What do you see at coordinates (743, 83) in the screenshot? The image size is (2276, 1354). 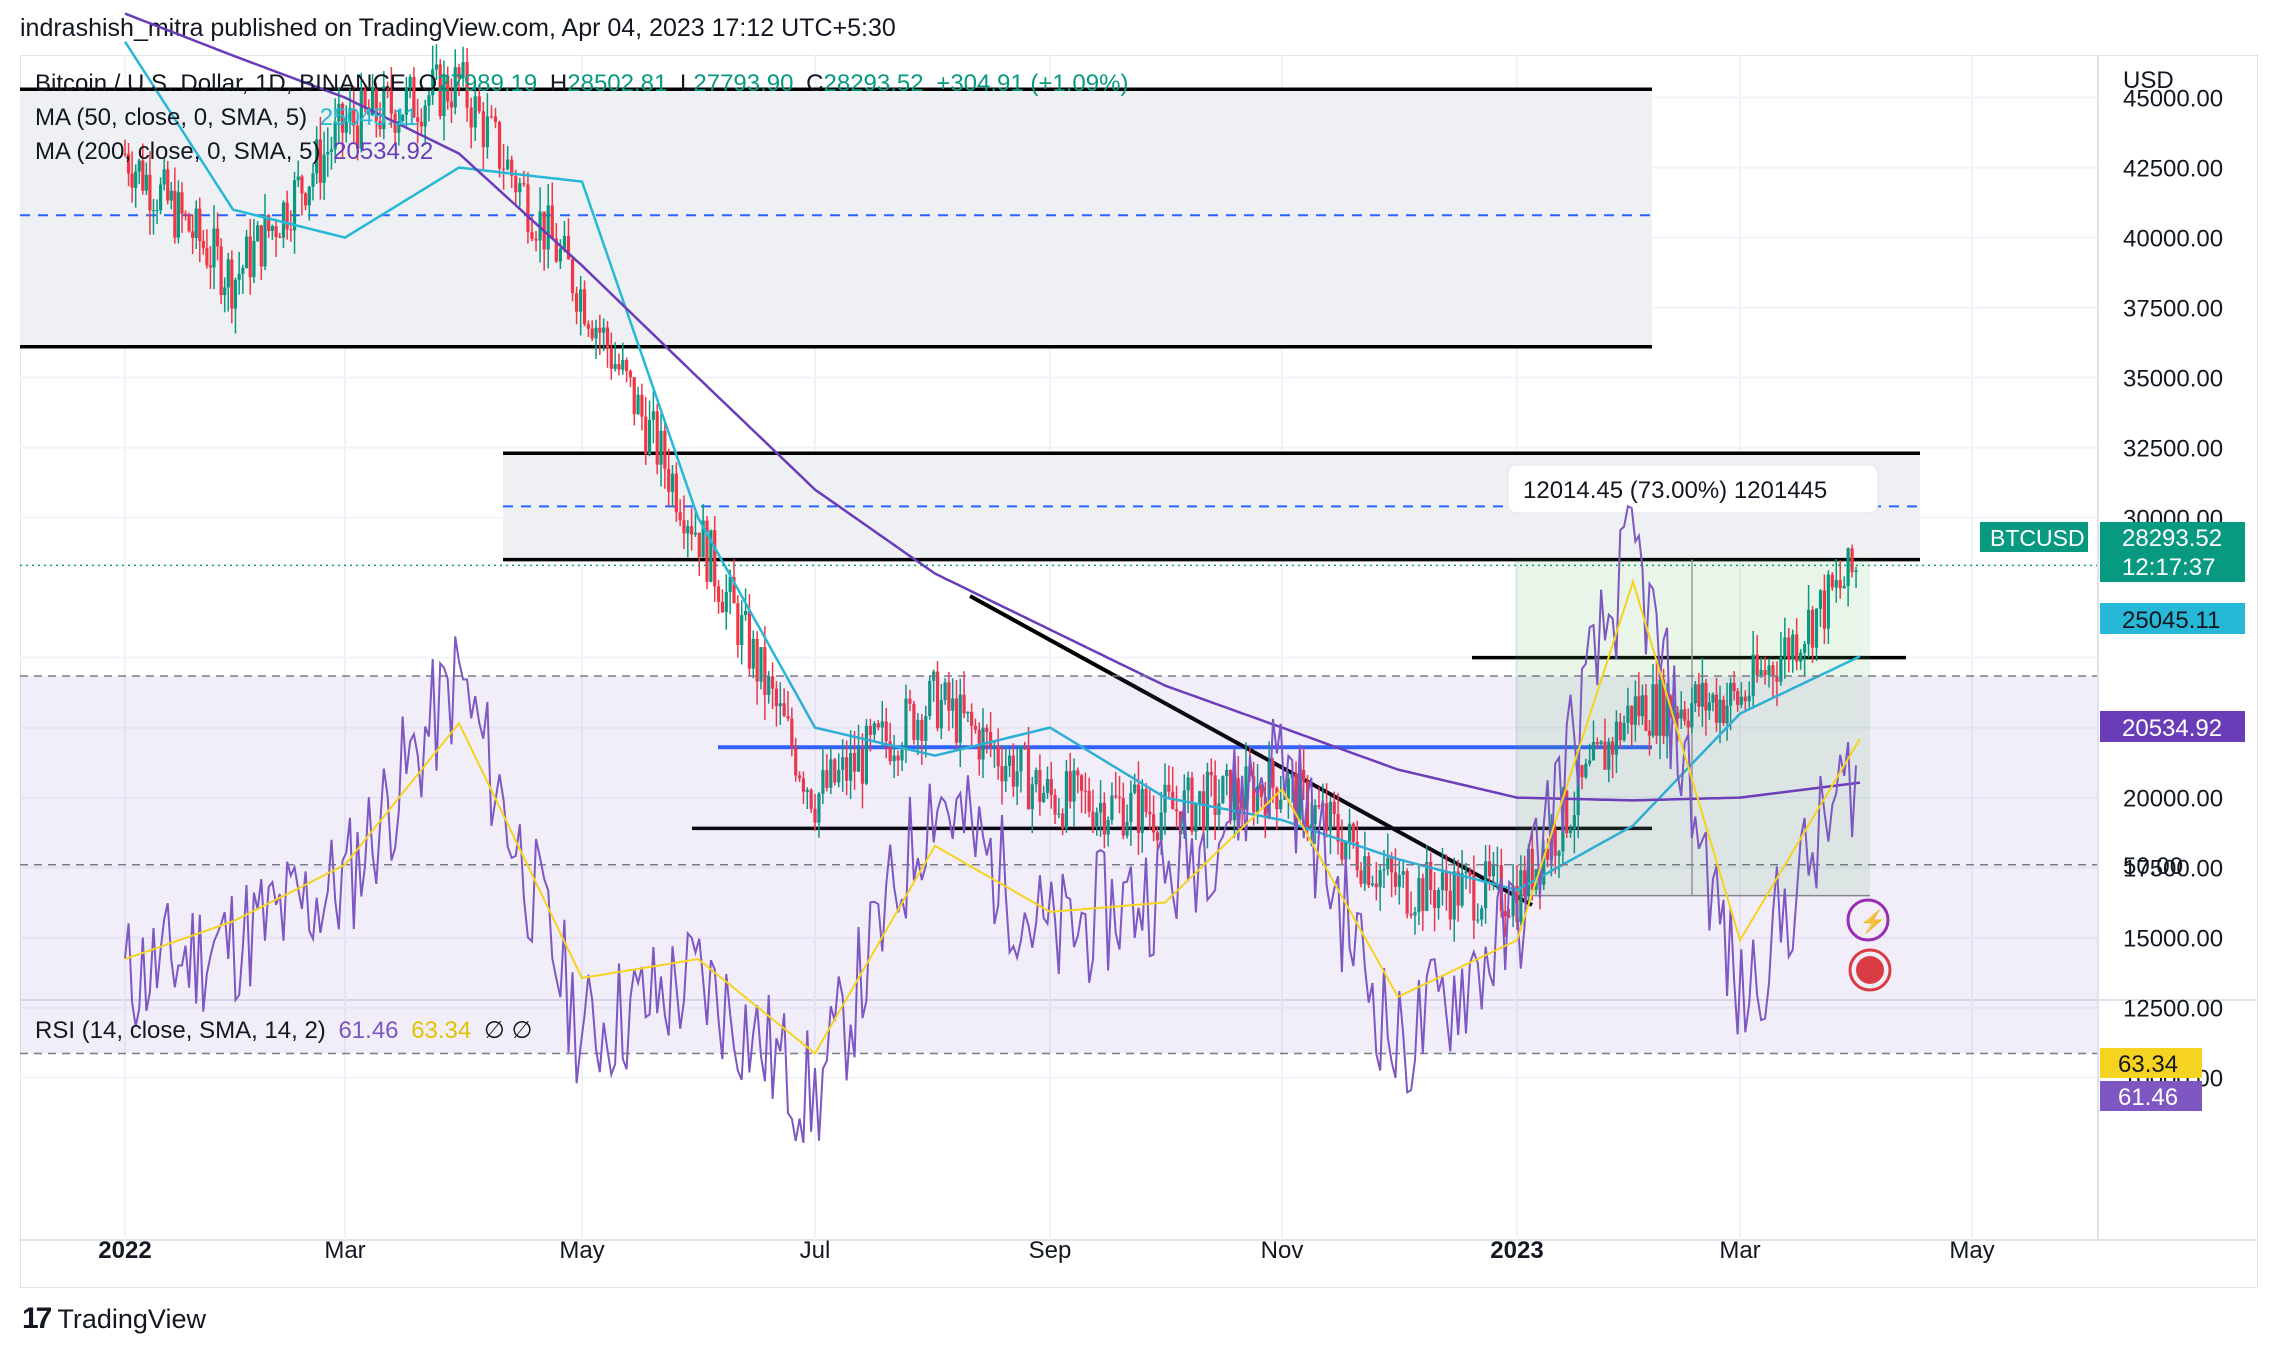 I see `legend-low: 27793.90` at bounding box center [743, 83].